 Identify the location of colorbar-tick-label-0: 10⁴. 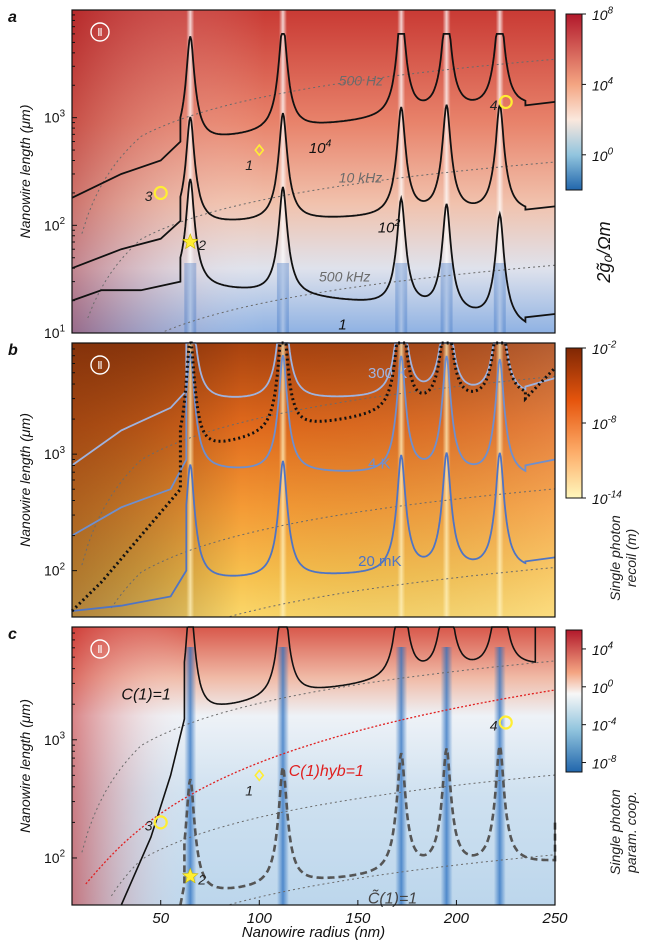
(603, 649).